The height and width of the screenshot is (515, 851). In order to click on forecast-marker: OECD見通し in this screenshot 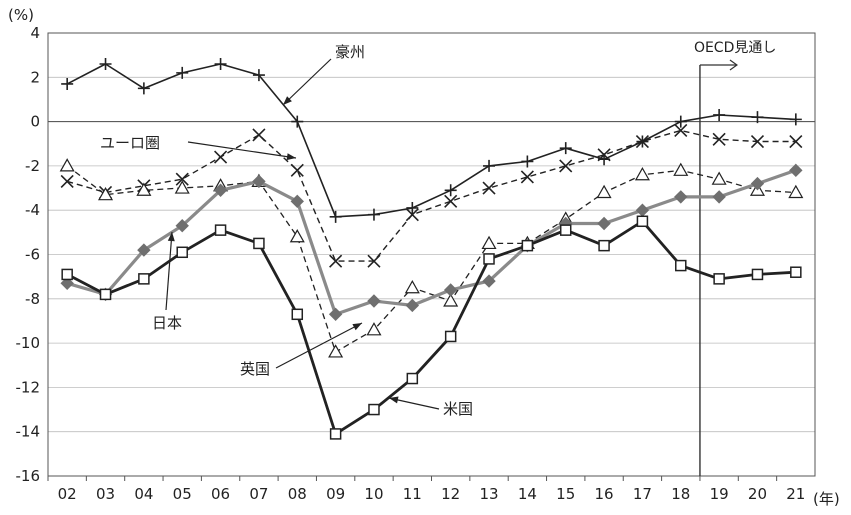, I will do `click(735, 258)`.